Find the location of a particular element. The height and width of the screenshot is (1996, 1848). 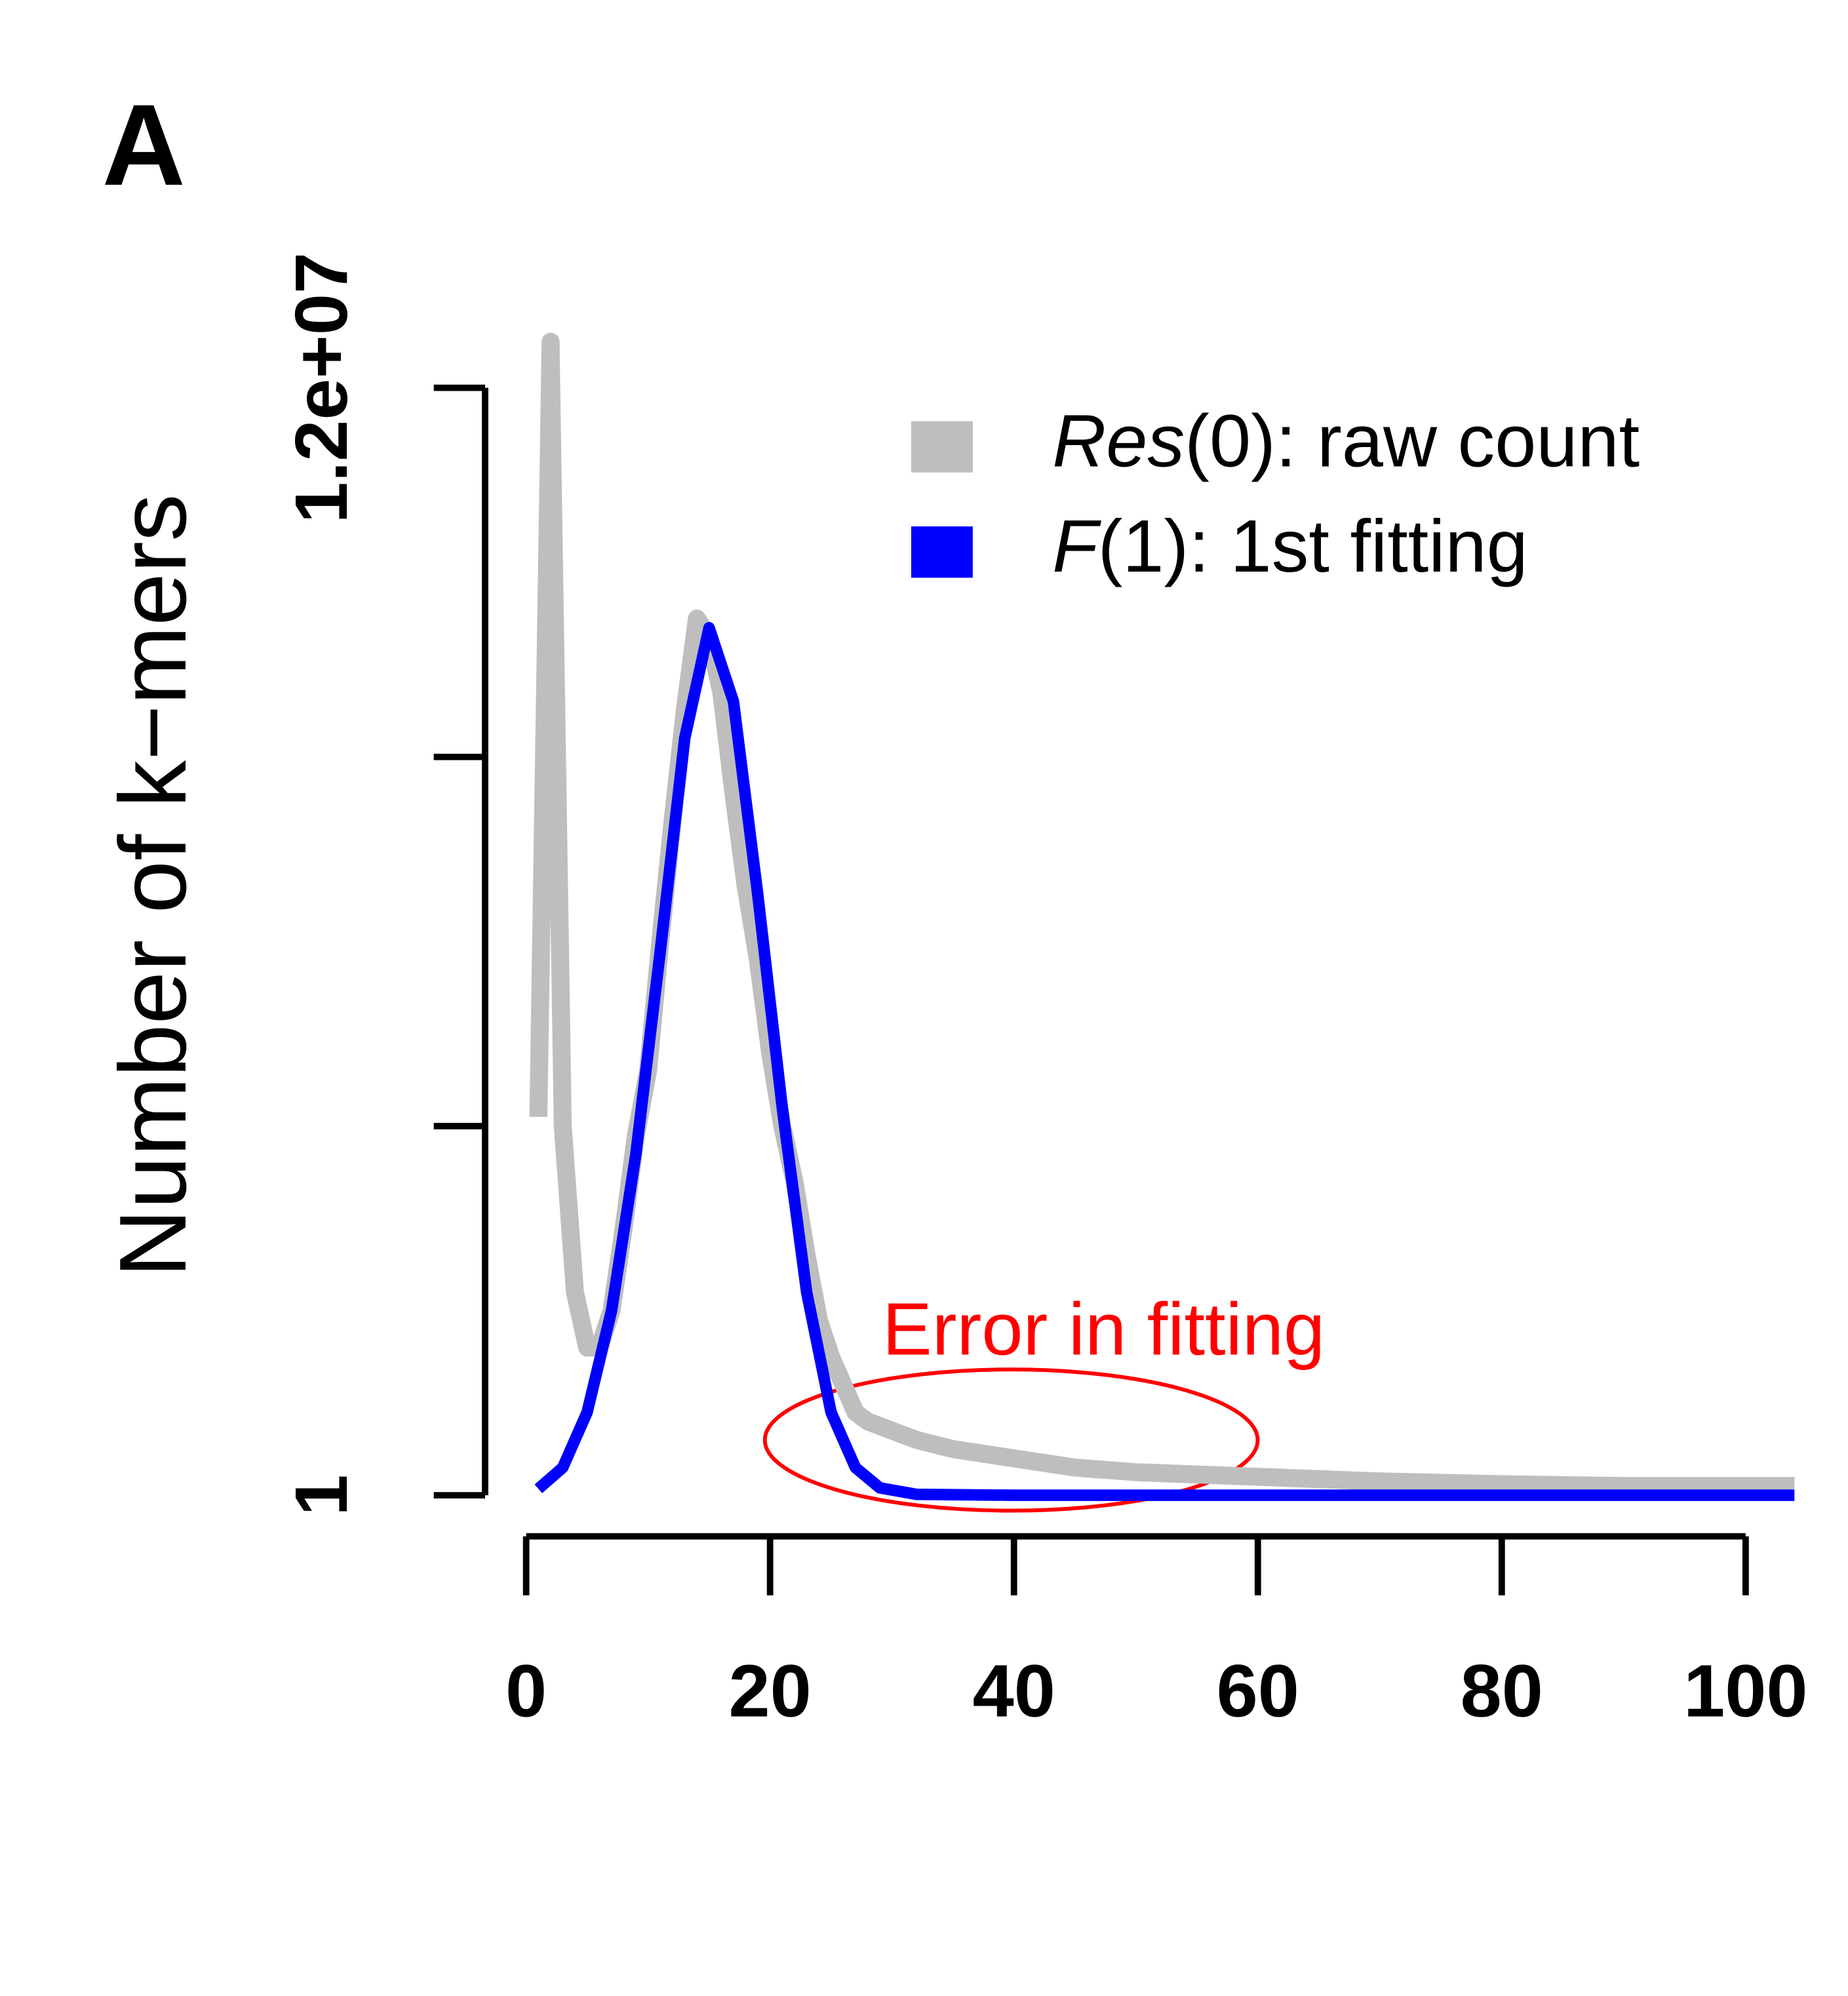

y-tick-label: 1 is located at coordinates (321, 1495).